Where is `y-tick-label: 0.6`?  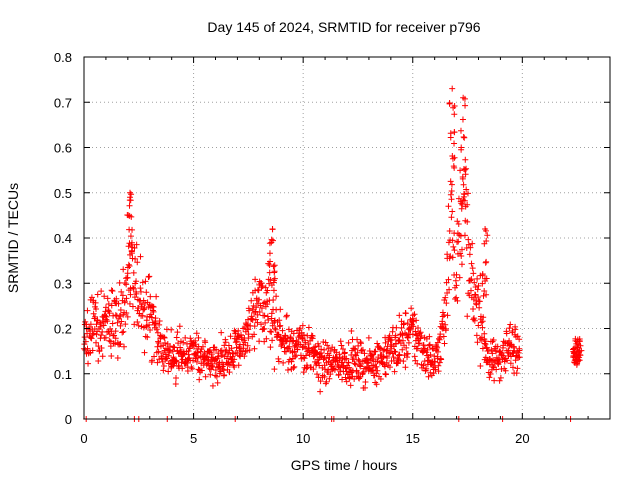 y-tick-label: 0.6 is located at coordinates (63, 148).